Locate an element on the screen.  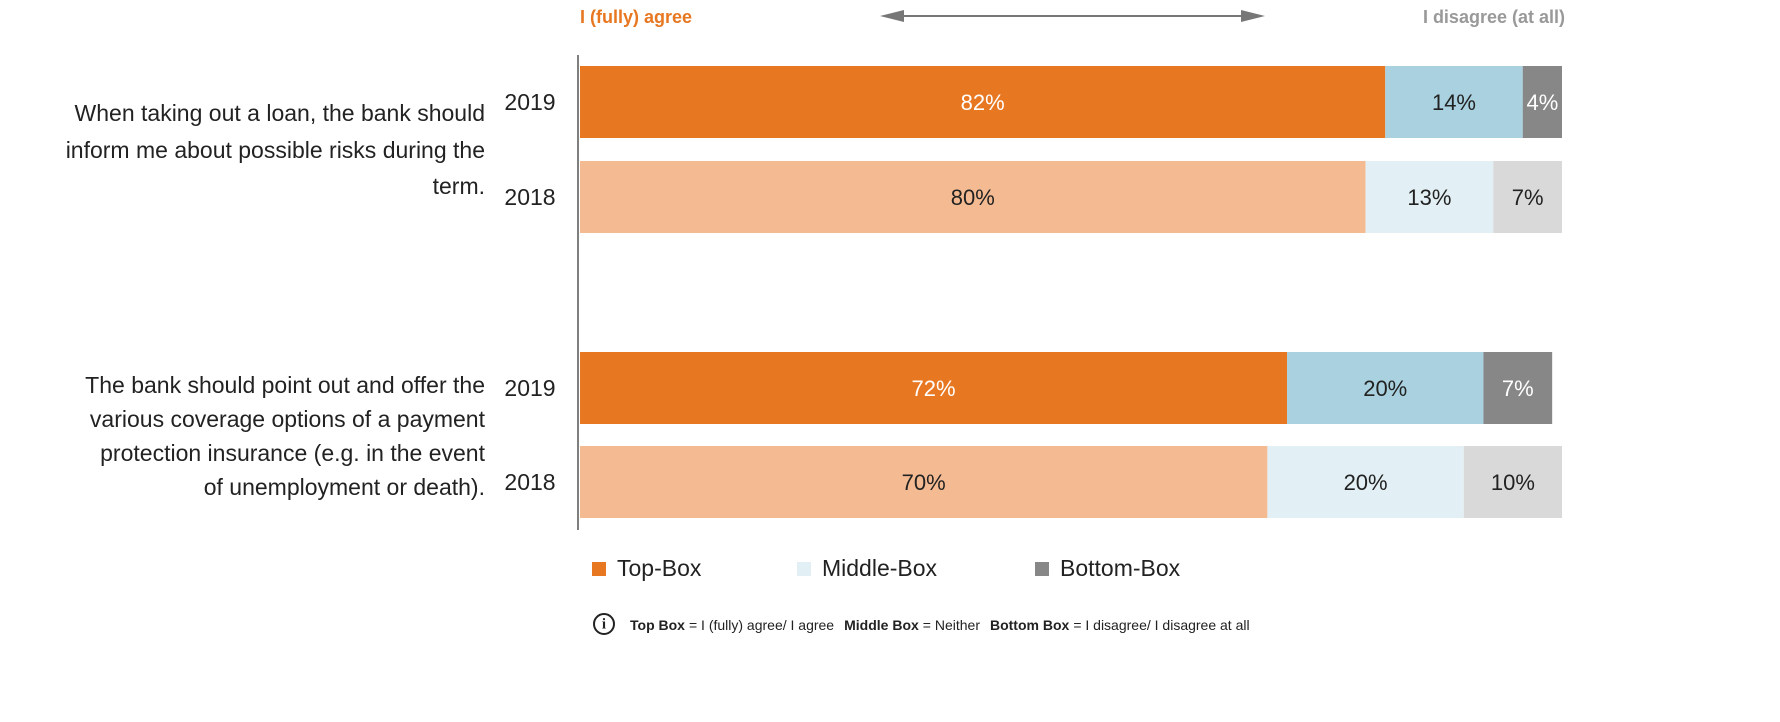
legend-label: Bottom-Box is located at coordinates (1120, 568).